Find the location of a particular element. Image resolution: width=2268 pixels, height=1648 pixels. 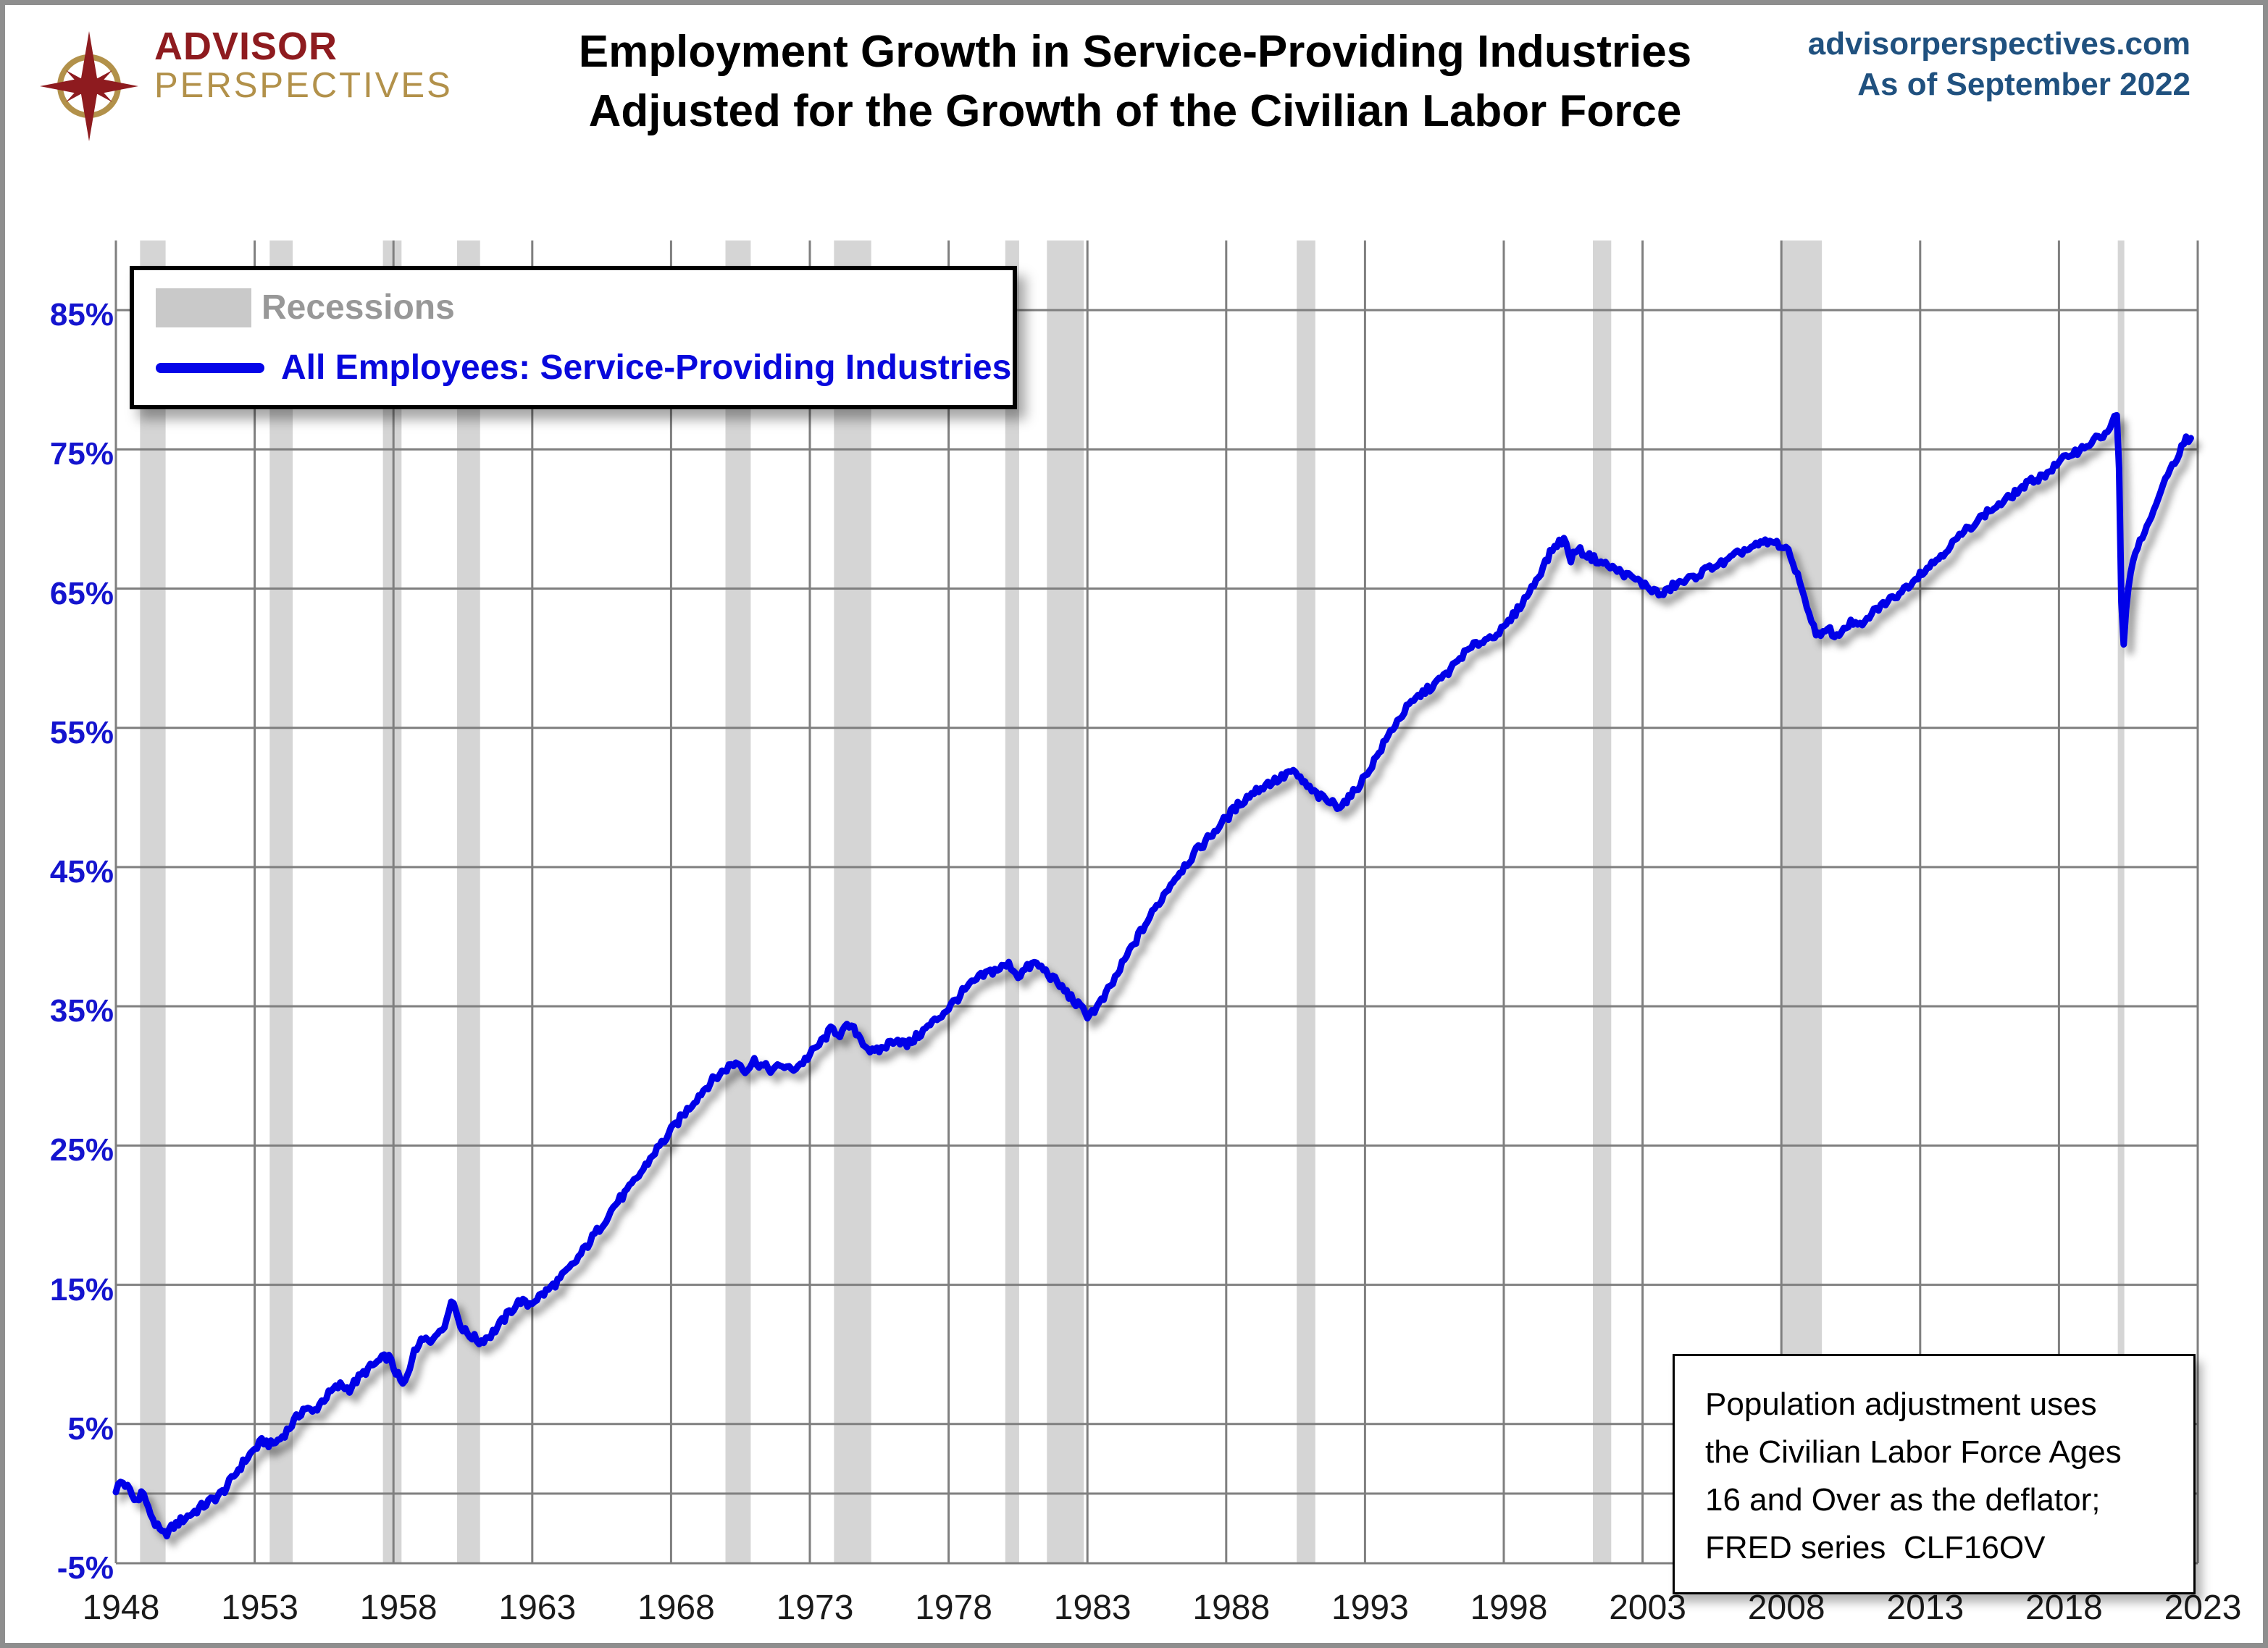

y-tick-label: 25% is located at coordinates (82, 1150).